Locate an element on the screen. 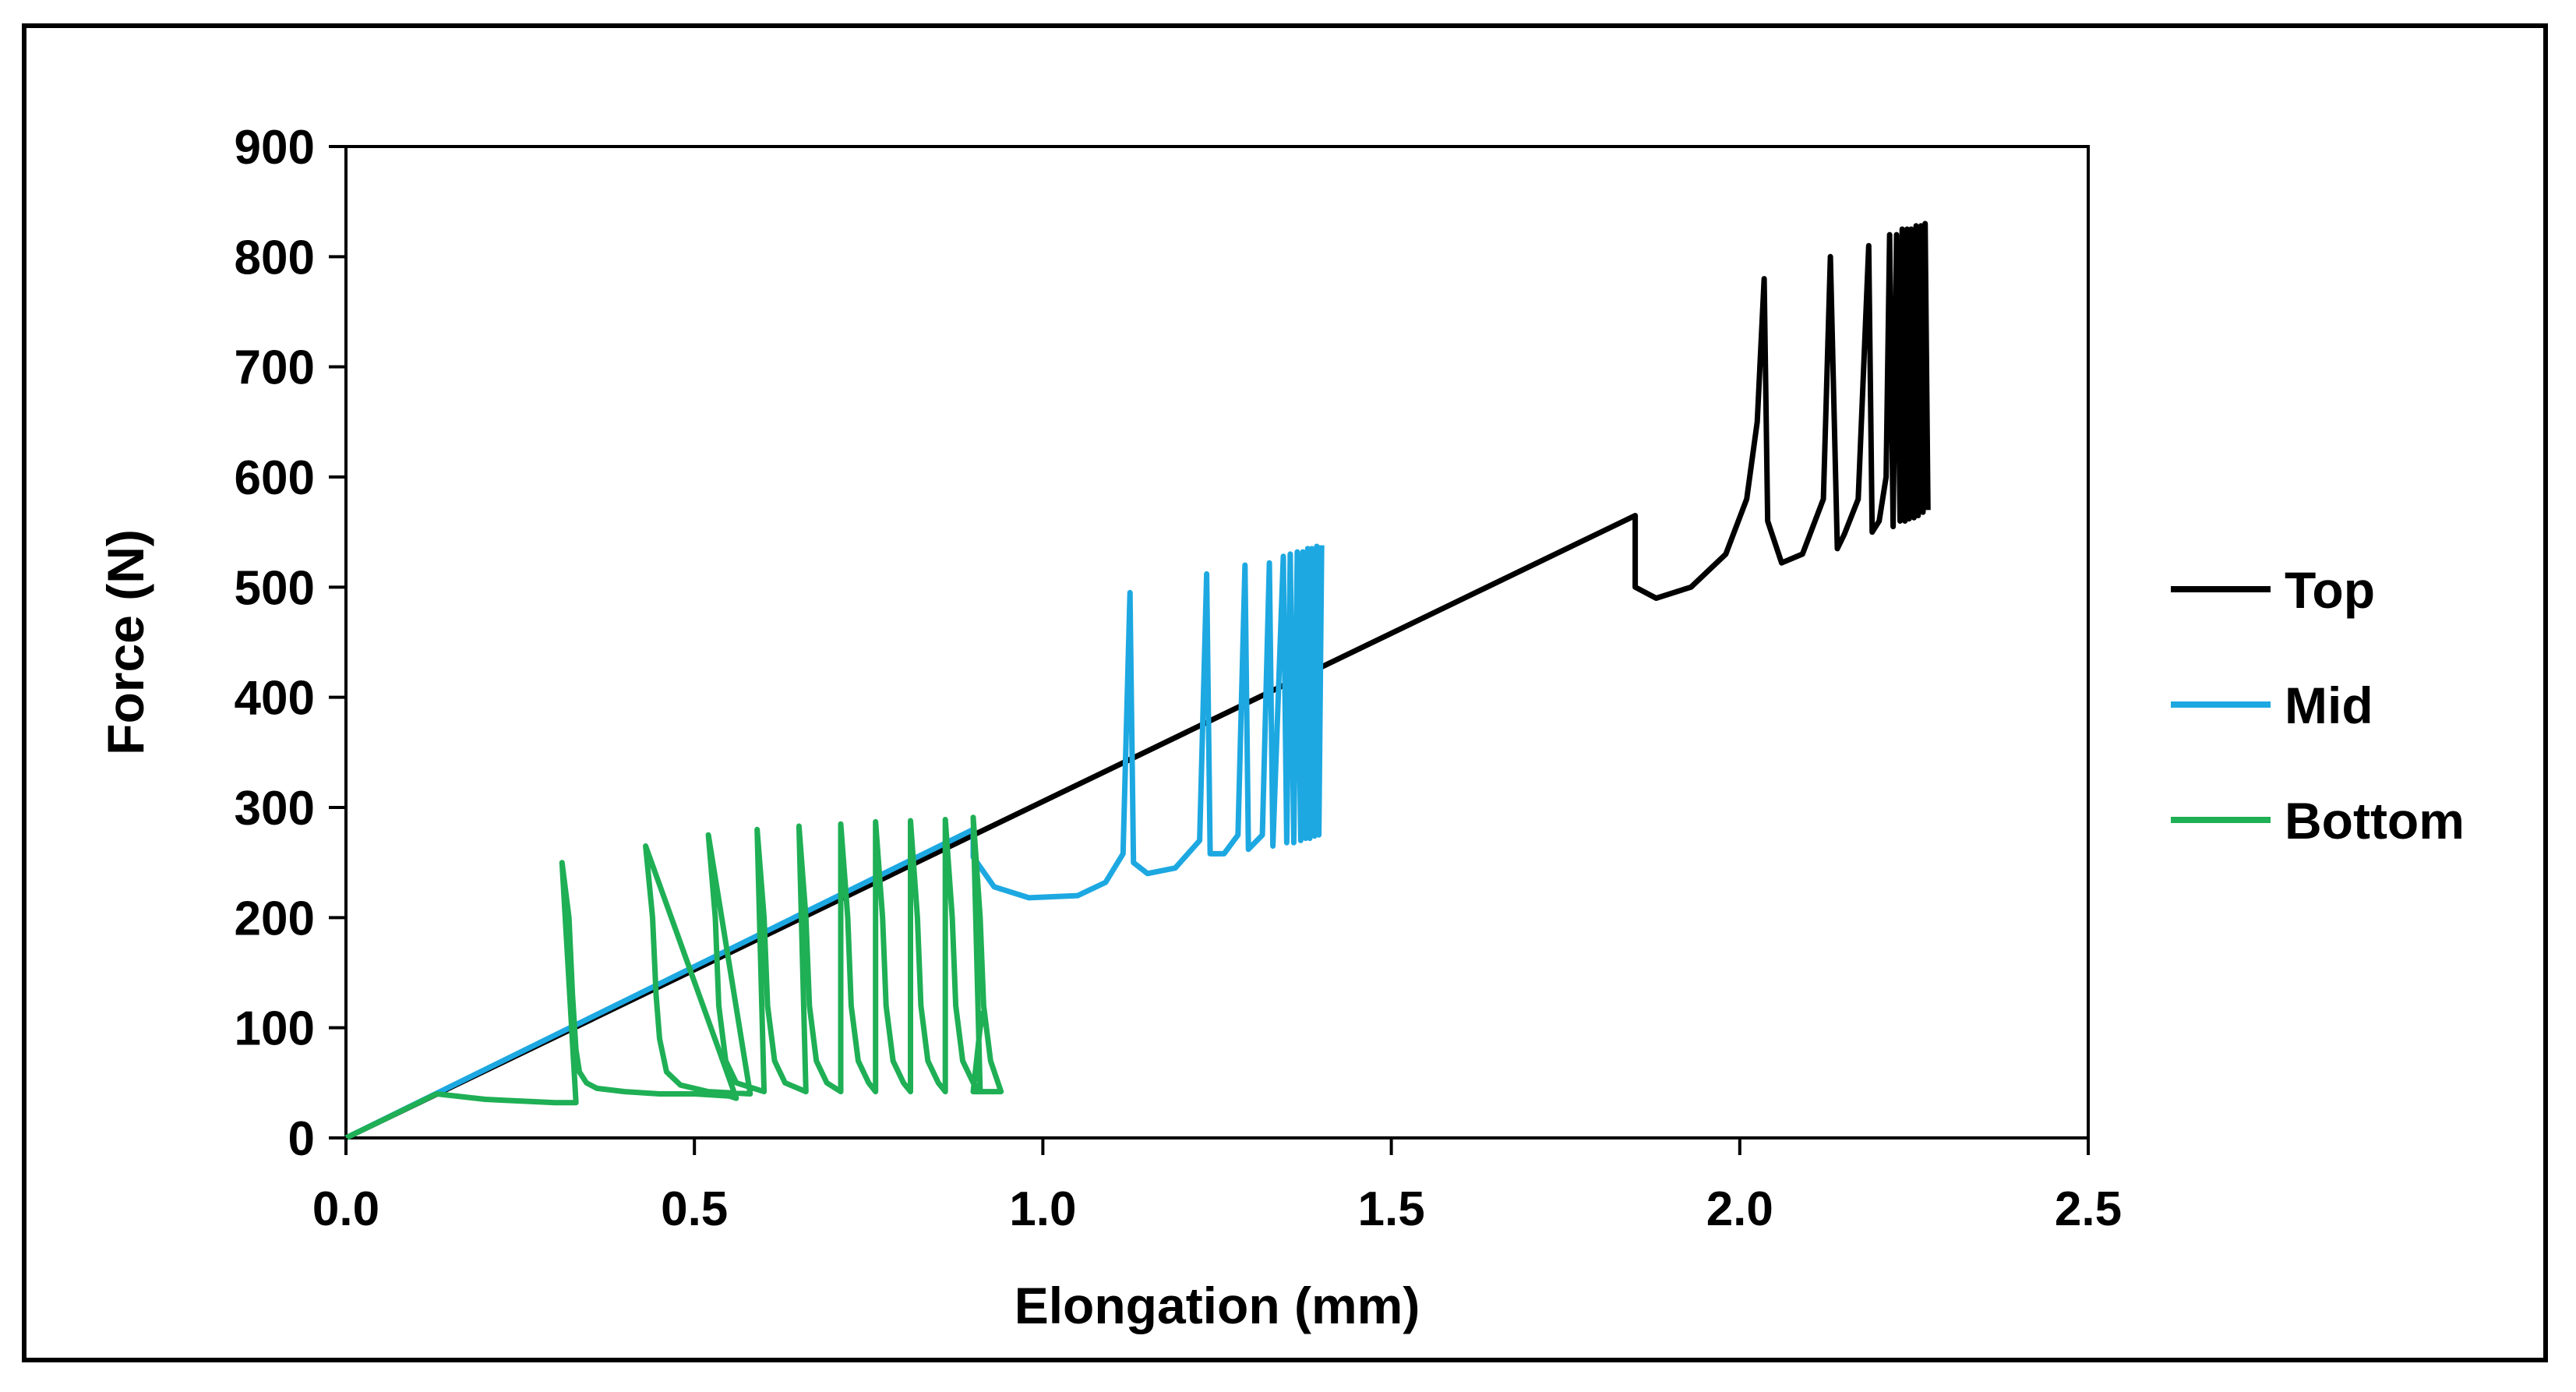  y-tick-label: 300 is located at coordinates (275, 809).